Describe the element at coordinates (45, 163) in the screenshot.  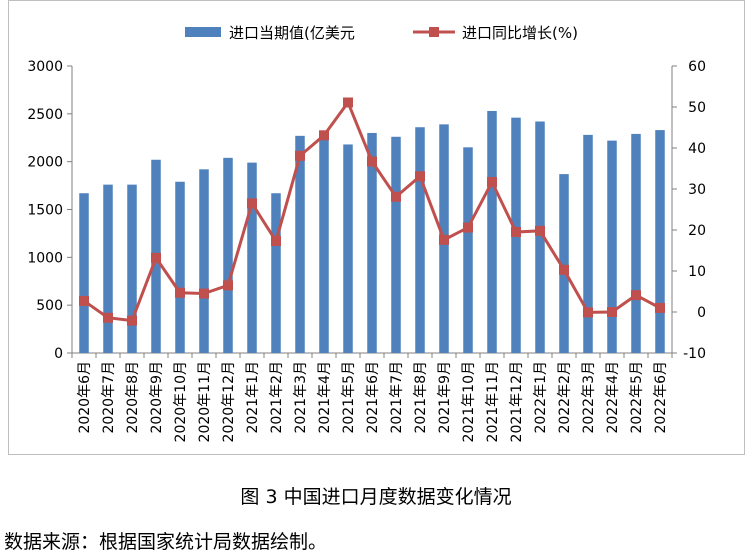
I see `left-tick-label: 2000` at that location.